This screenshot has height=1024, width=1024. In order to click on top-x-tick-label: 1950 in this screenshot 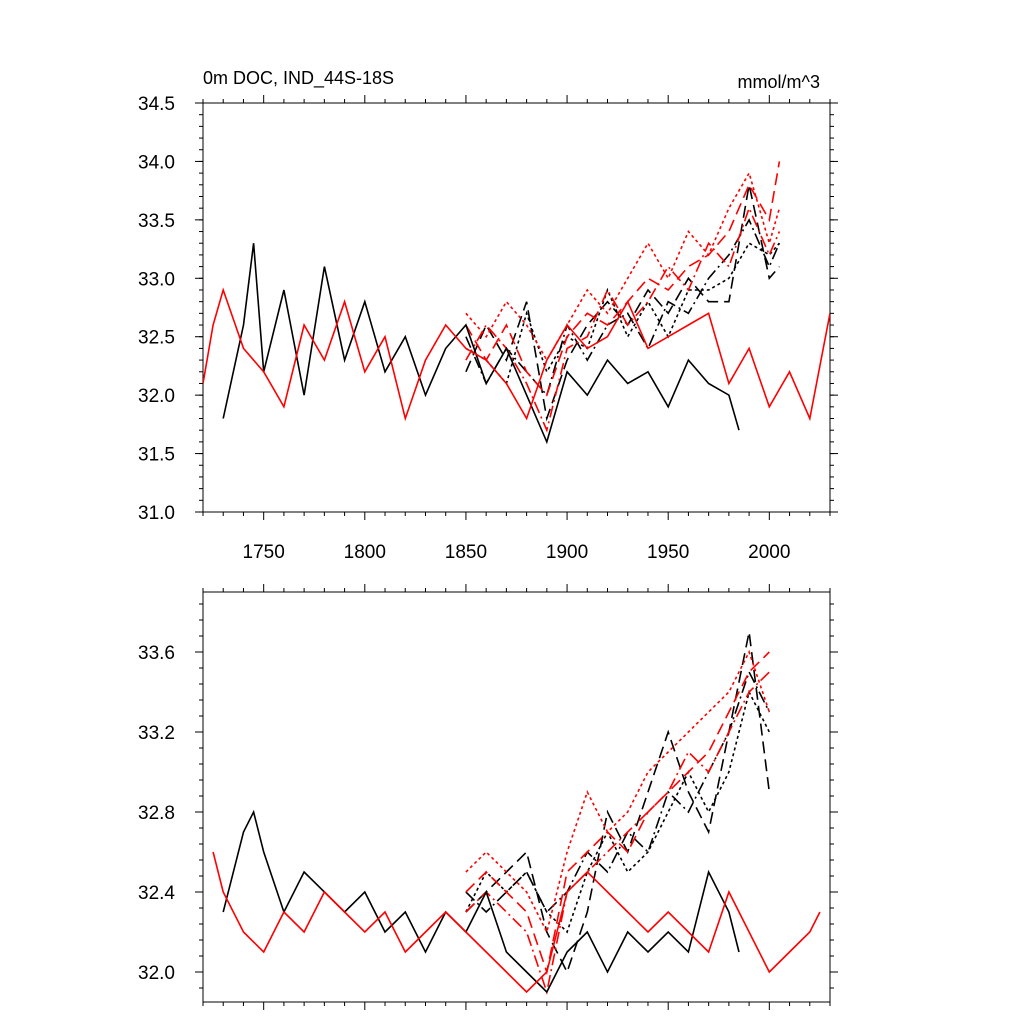, I will do `click(668, 552)`.